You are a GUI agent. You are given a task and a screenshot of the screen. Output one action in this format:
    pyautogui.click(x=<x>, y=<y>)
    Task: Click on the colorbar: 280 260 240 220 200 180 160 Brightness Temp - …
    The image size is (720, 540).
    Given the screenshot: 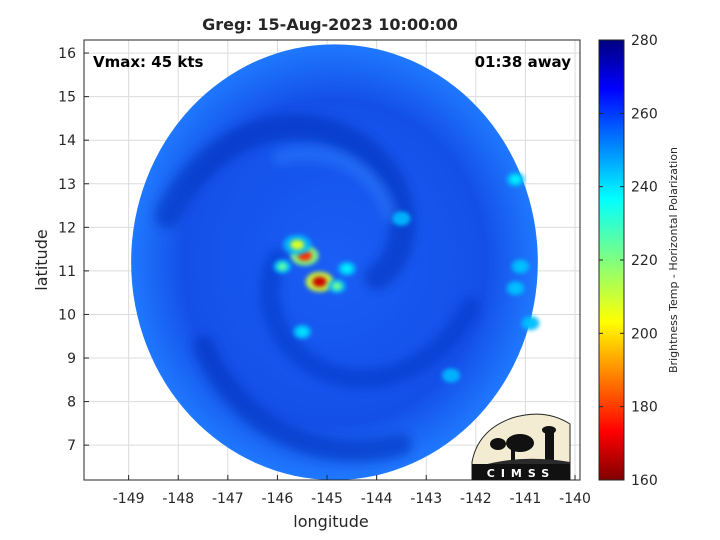 What is the action you would take?
    pyautogui.click(x=639, y=261)
    